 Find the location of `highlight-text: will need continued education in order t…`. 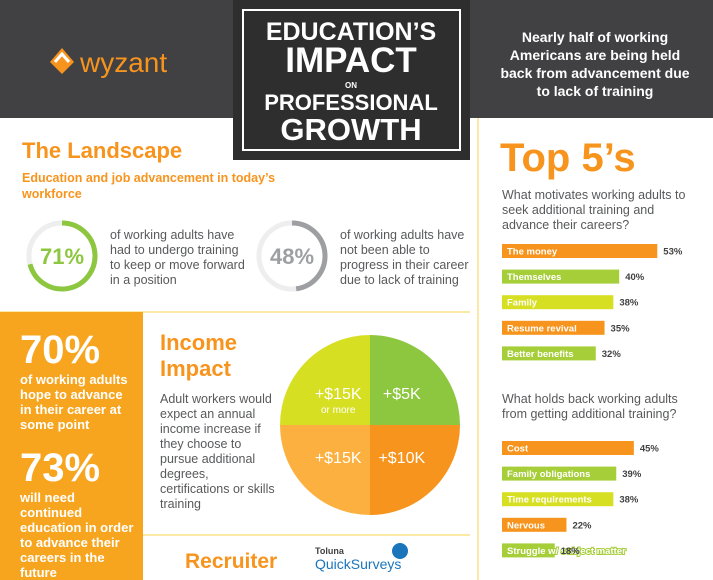

highlight-text: will need continued education in order t… is located at coordinates (77, 535).